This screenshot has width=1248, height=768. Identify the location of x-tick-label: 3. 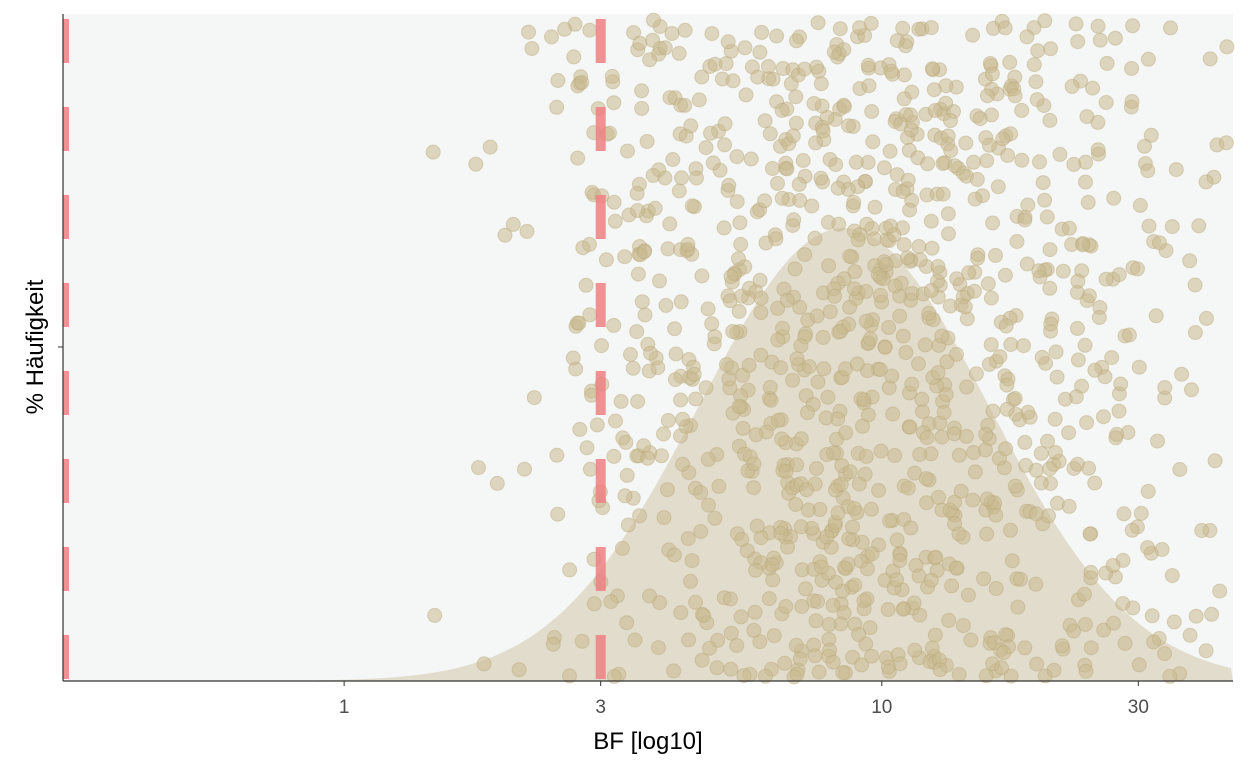
(600, 707).